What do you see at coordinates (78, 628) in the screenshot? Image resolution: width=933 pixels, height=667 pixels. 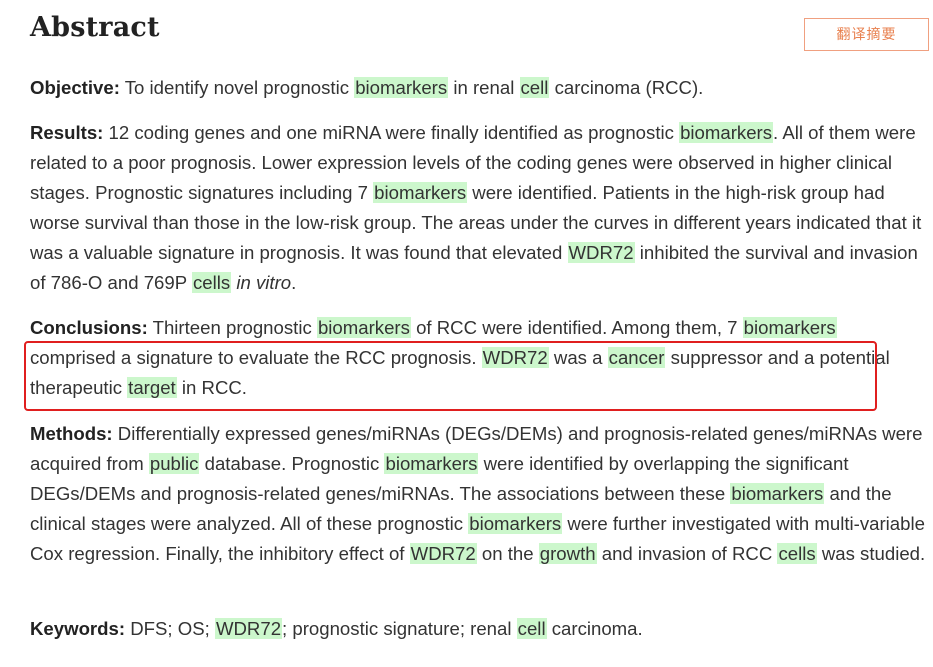 I see `keywords-label: Keywords:` at bounding box center [78, 628].